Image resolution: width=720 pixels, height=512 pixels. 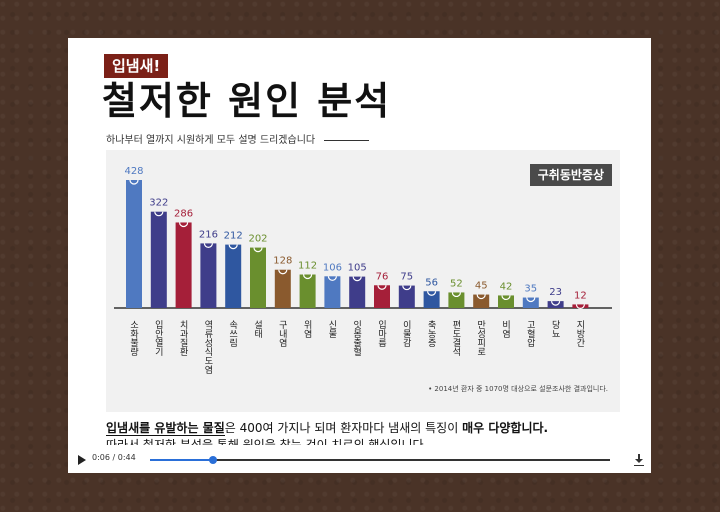 What do you see at coordinates (530, 333) in the screenshot?
I see `category-label-16: 고혈압` at bounding box center [530, 333].